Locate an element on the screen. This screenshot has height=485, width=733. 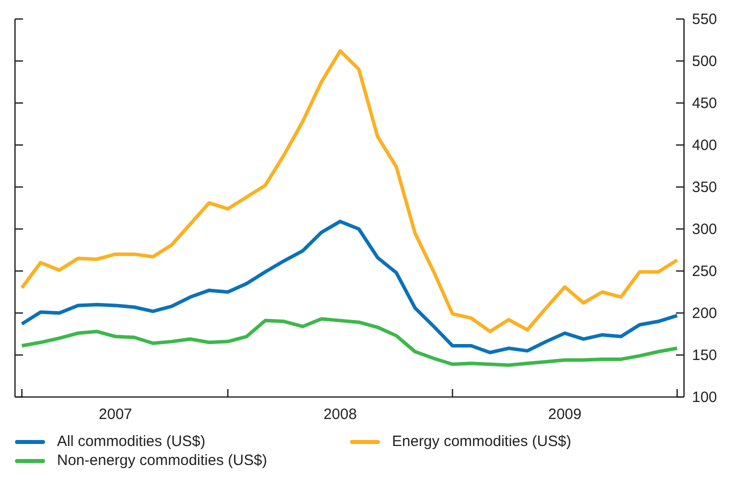
y-tick-label: 350 is located at coordinates (705, 187).